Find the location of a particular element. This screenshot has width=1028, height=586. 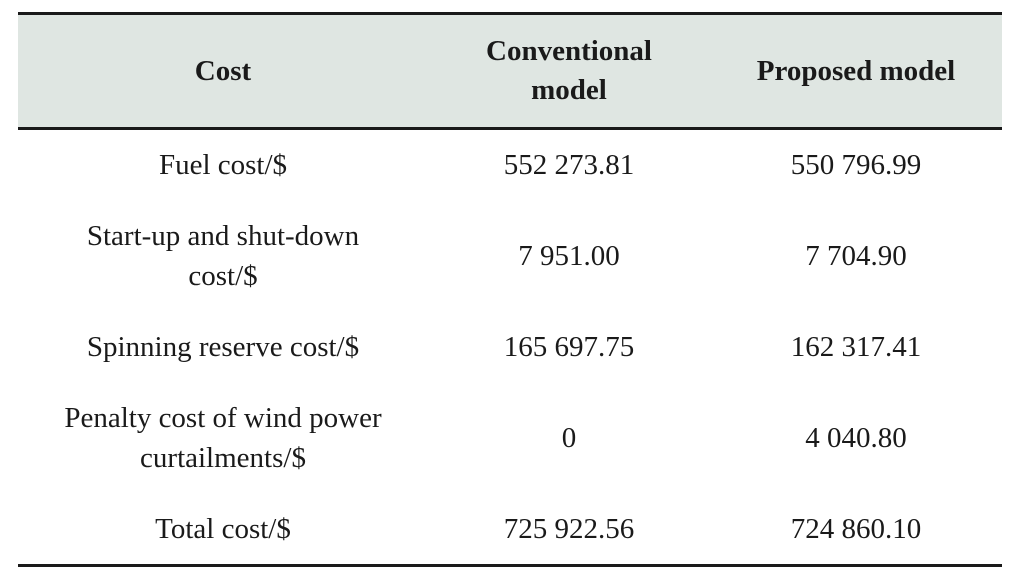

table-row: Fuel cost/$ 552 273.81 550 796.99 is located at coordinates (510, 165).